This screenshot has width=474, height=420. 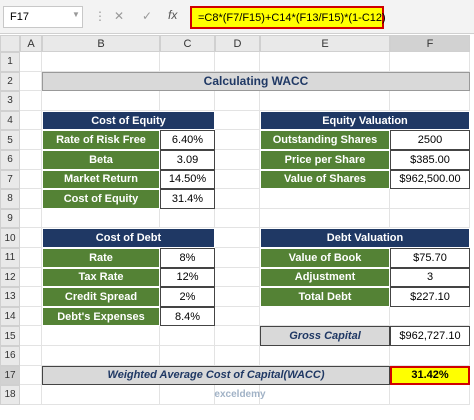 I want to click on column-header: C, so click(x=187, y=43).